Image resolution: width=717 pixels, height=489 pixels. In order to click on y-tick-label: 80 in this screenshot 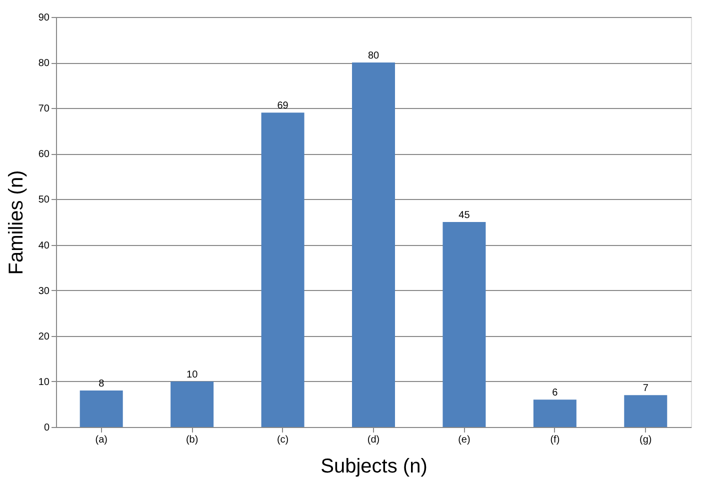, I will do `click(44, 64)`.